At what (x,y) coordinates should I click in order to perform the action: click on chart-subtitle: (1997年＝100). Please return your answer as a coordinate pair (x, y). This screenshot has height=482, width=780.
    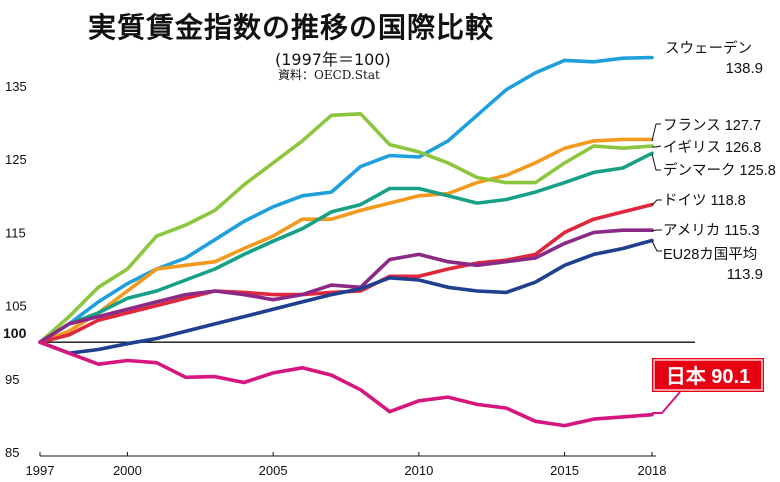
    Looking at the image, I should click on (333, 59).